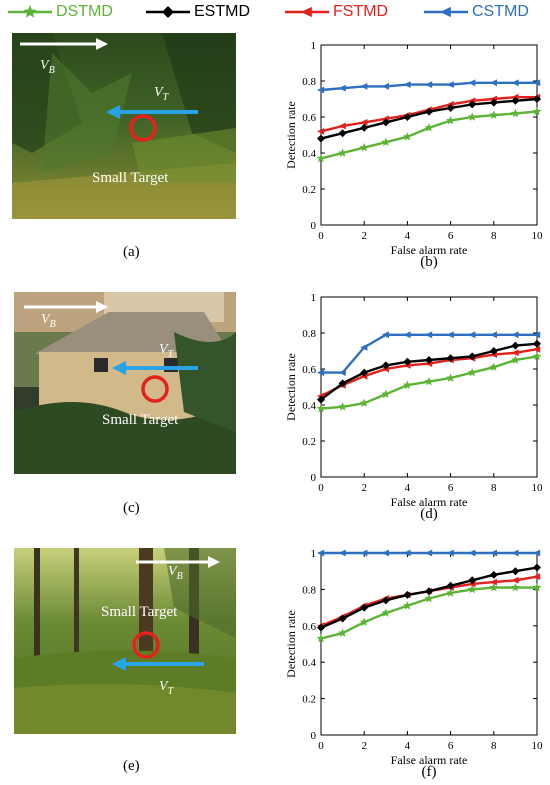 Image resolution: width=550 pixels, height=785 pixels. Describe the element at coordinates (84, 11) in the screenshot. I see `legend-label-dstmd: DSTMD` at that location.